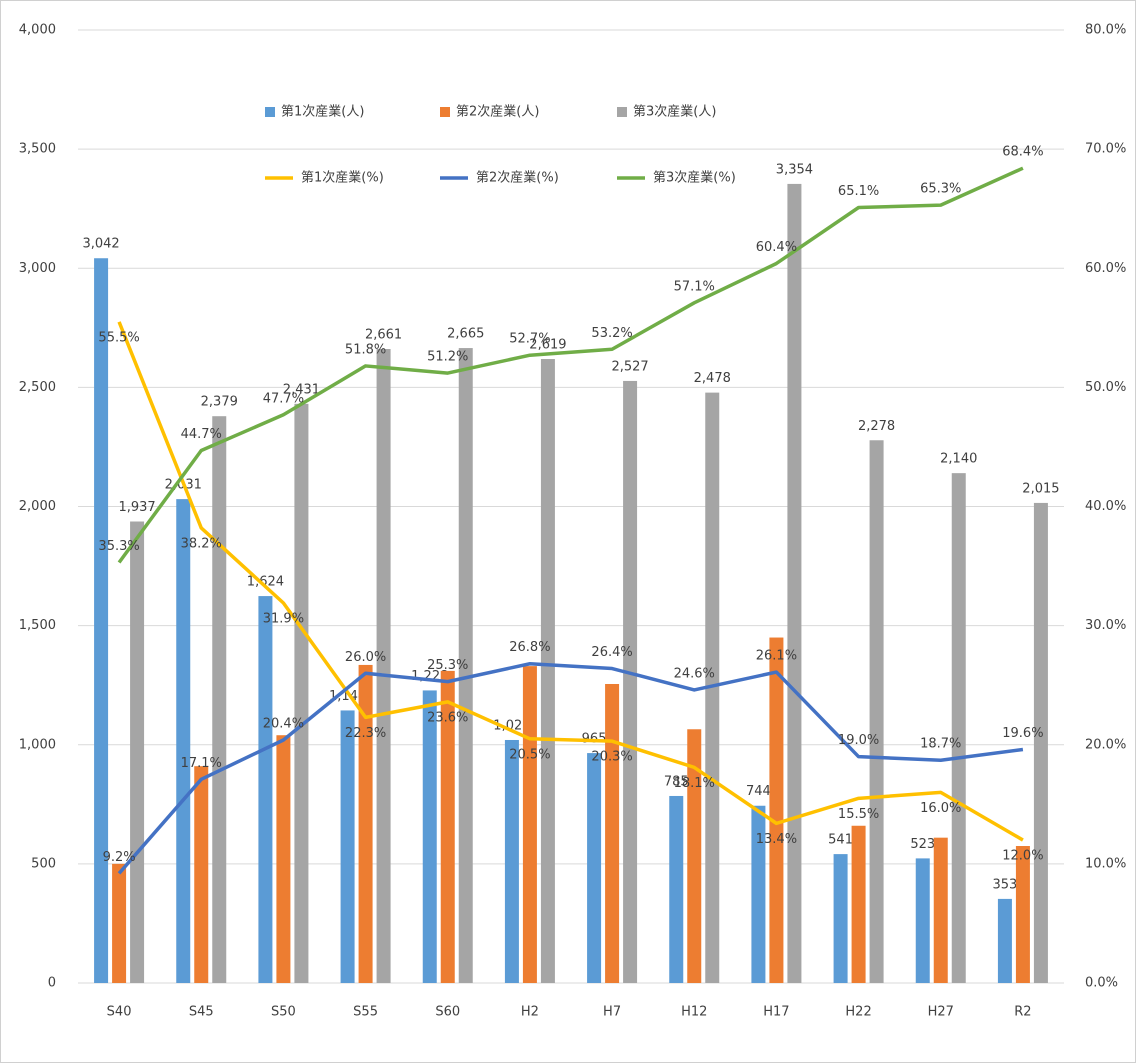 The width and height of the screenshot is (1136, 1063). What do you see at coordinates (840, 840) in the screenshot?
I see `bar-value-label: 541` at bounding box center [840, 840].